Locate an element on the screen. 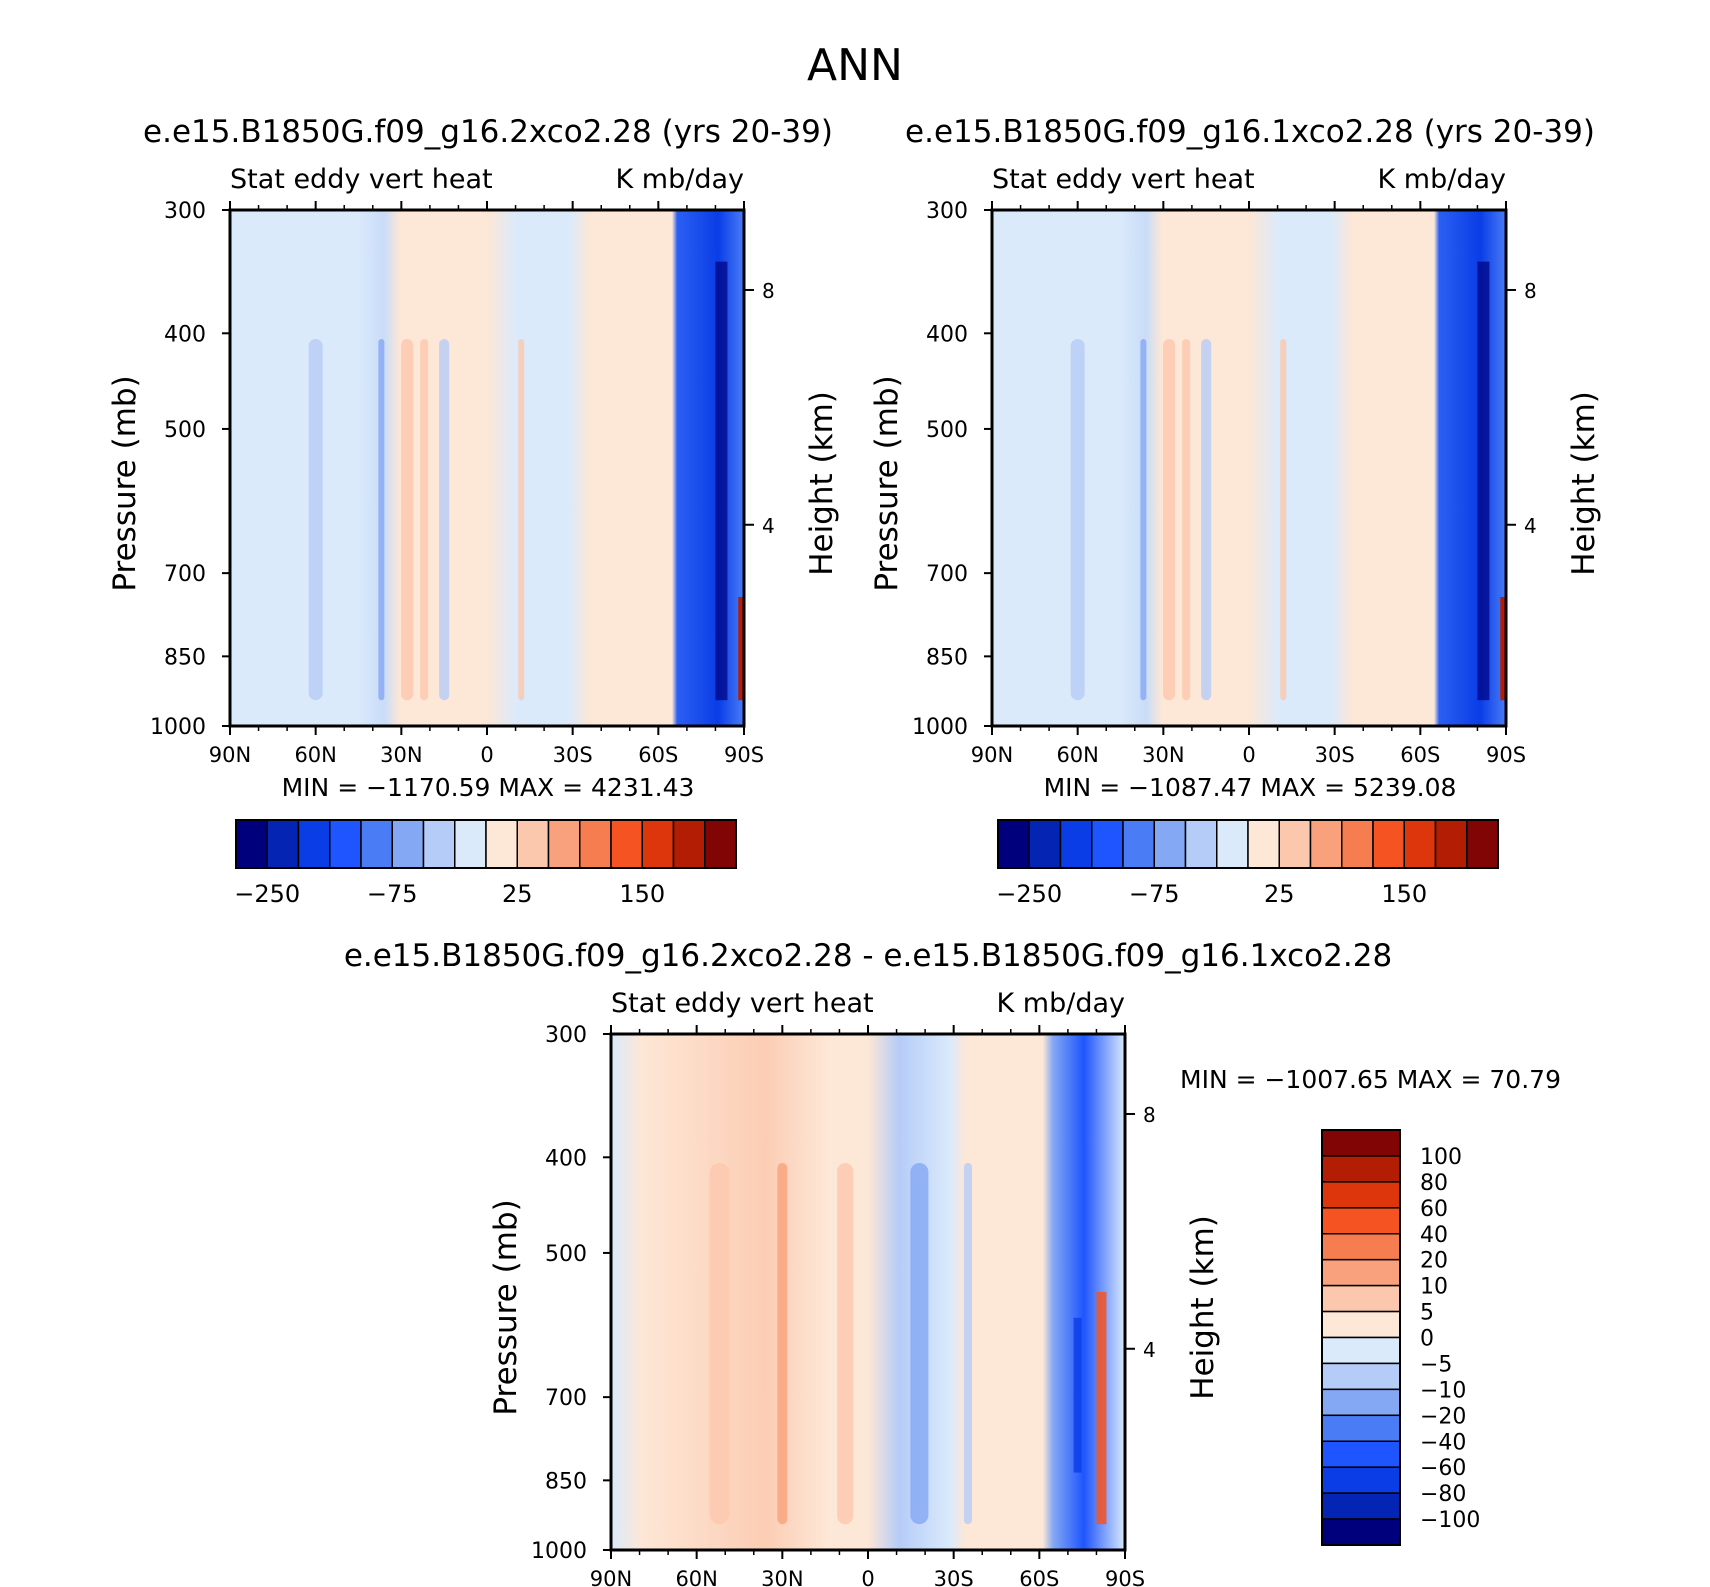 This screenshot has height=1587, width=1710. x-tick-label: 60S is located at coordinates (1039, 1577).